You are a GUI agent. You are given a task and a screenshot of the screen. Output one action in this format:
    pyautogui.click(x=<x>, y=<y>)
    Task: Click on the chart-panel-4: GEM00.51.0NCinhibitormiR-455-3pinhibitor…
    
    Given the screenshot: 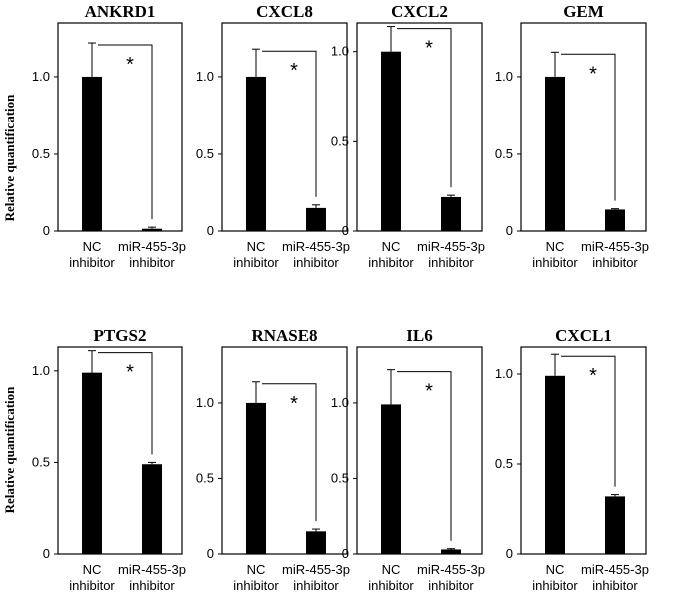 What is the action you would take?
    pyautogui.click(x=572, y=136)
    